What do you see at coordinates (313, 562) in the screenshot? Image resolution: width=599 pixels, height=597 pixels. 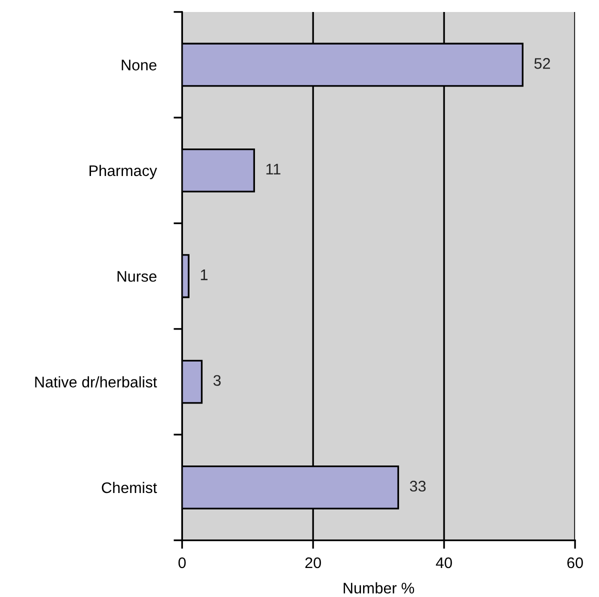 I see `x-tick-label: 20` at bounding box center [313, 562].